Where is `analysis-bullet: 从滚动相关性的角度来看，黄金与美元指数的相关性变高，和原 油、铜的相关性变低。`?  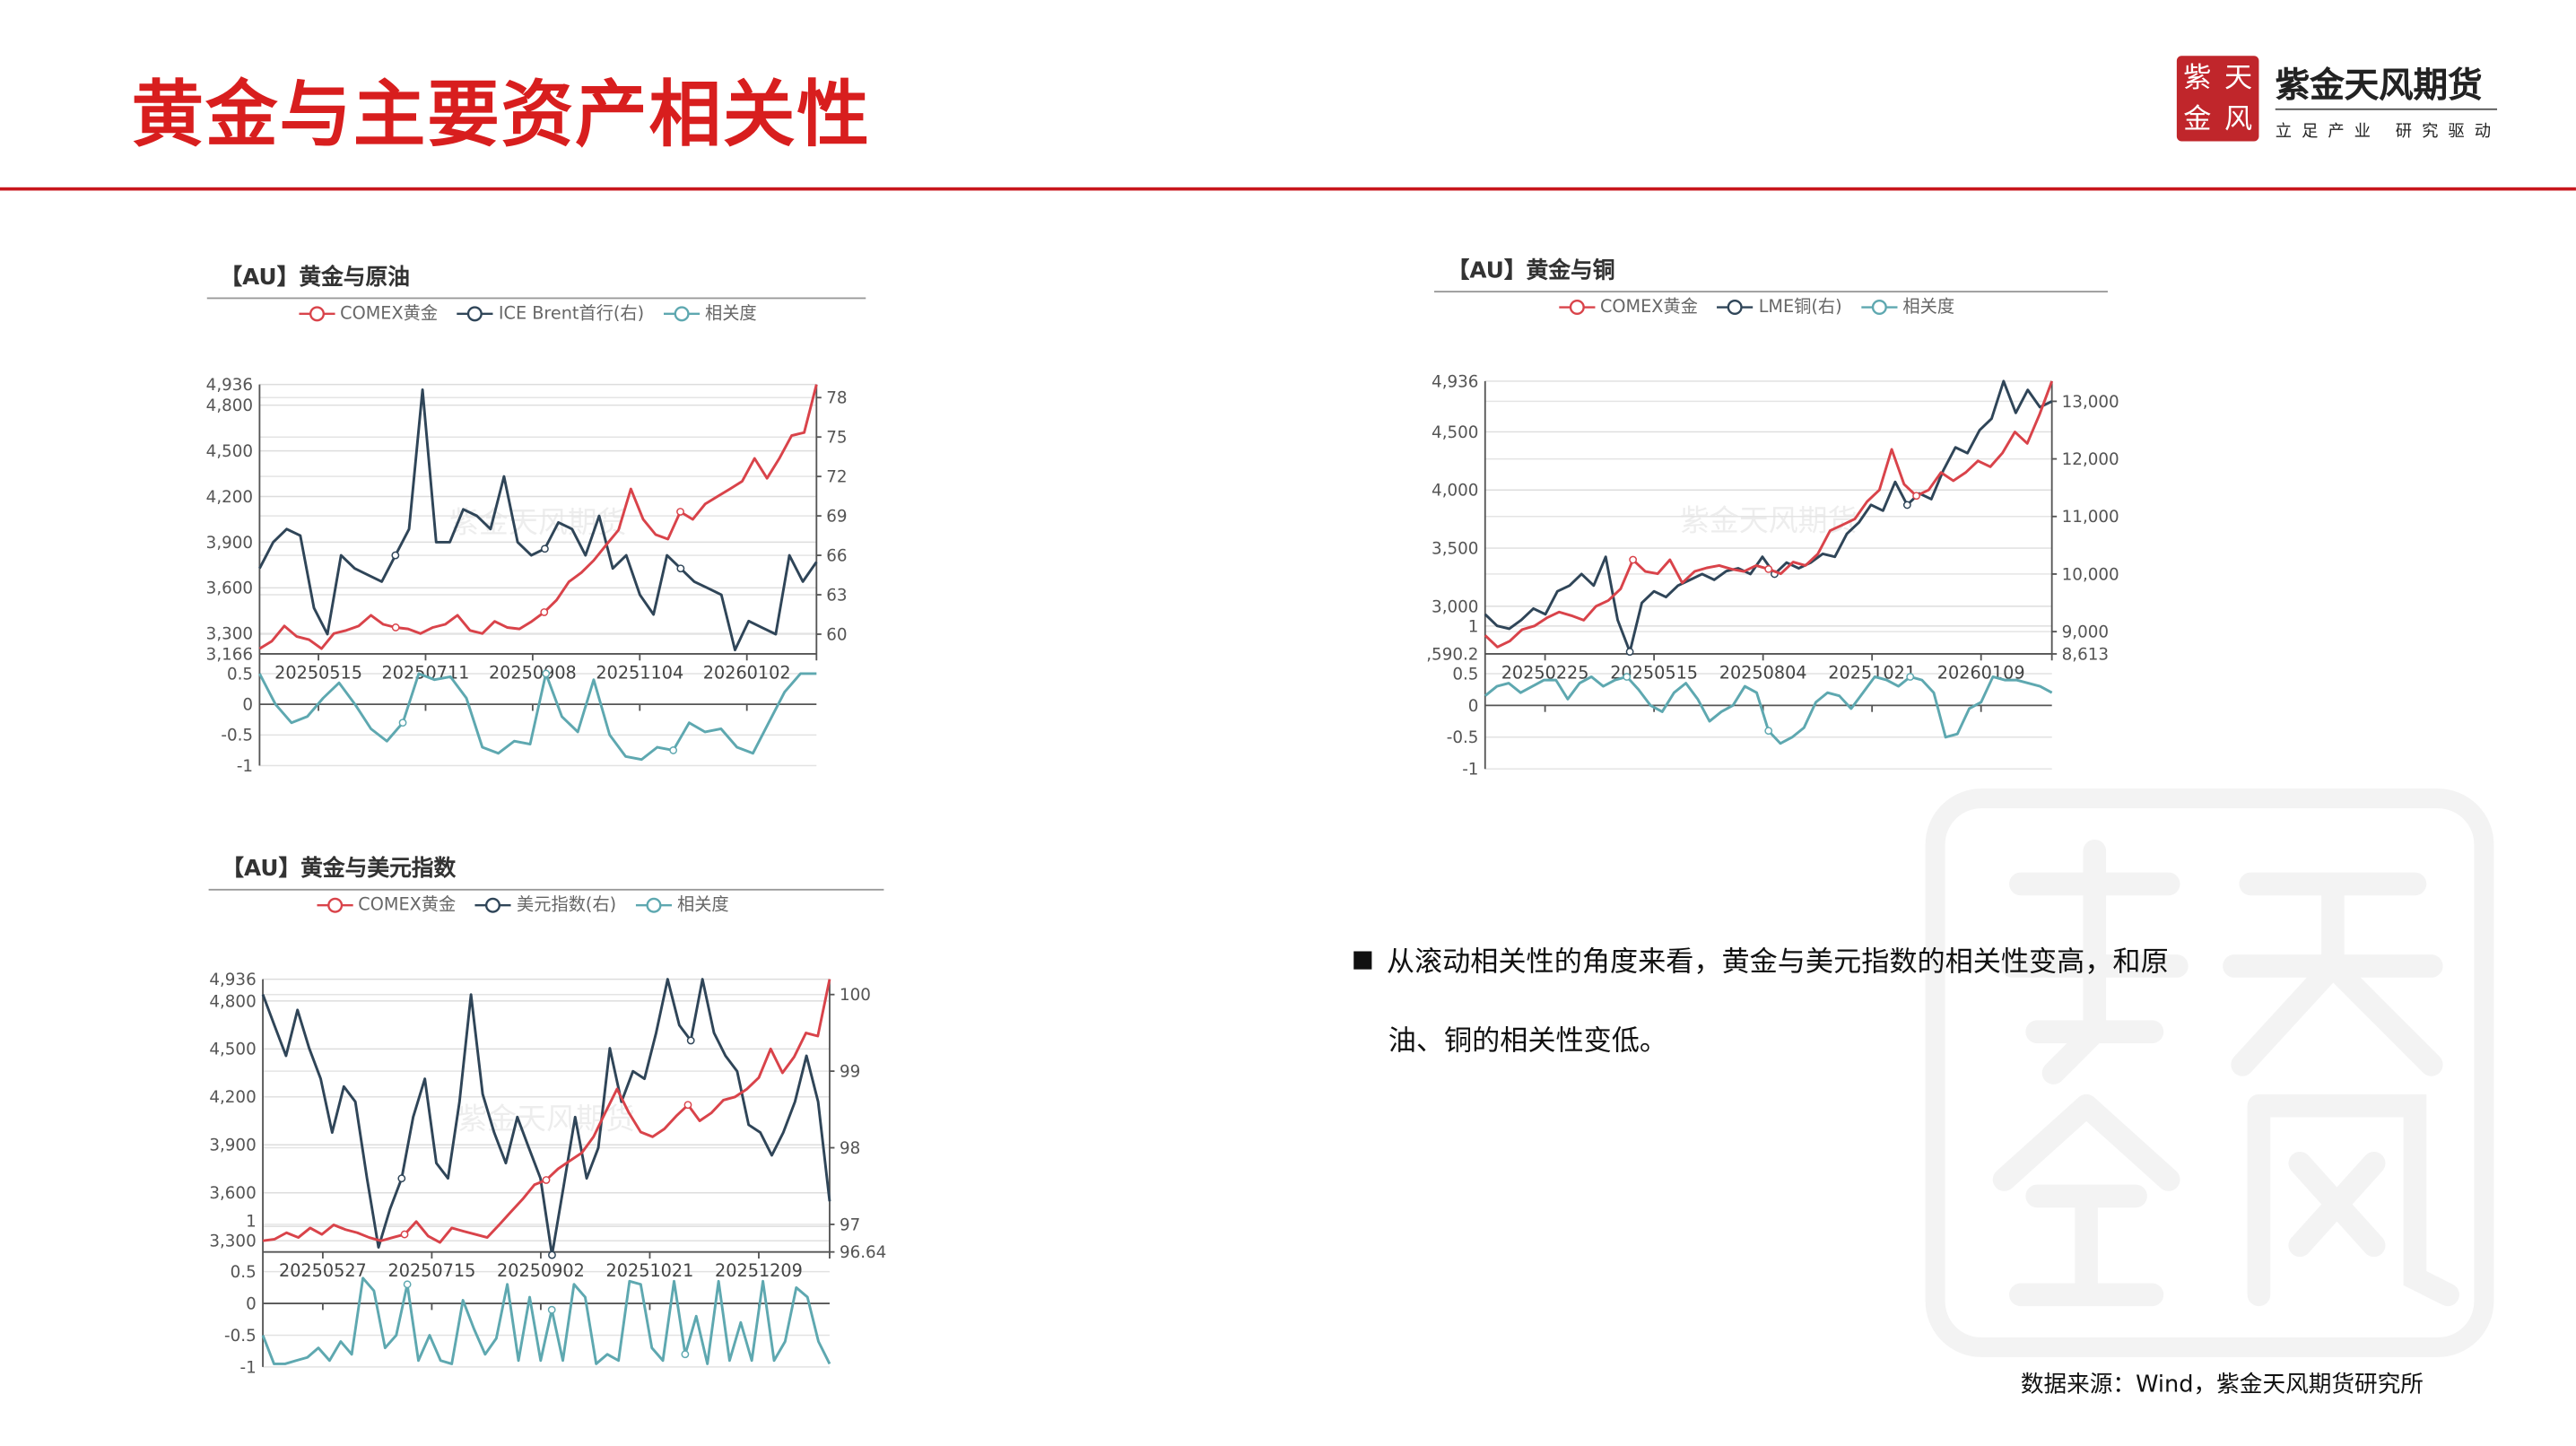 analysis-bullet: 从滚动相关性的角度来看，黄金与美元指数的相关性变高，和原 油、铜的相关性变低。 is located at coordinates (1846, 1002).